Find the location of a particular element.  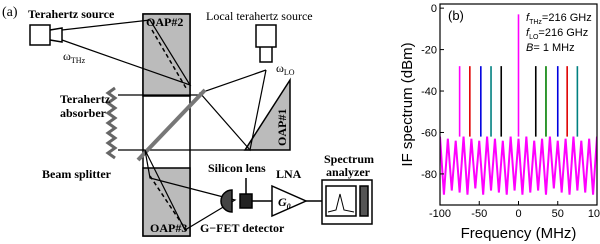

panel-label: (a) is located at coordinates (10, 12).